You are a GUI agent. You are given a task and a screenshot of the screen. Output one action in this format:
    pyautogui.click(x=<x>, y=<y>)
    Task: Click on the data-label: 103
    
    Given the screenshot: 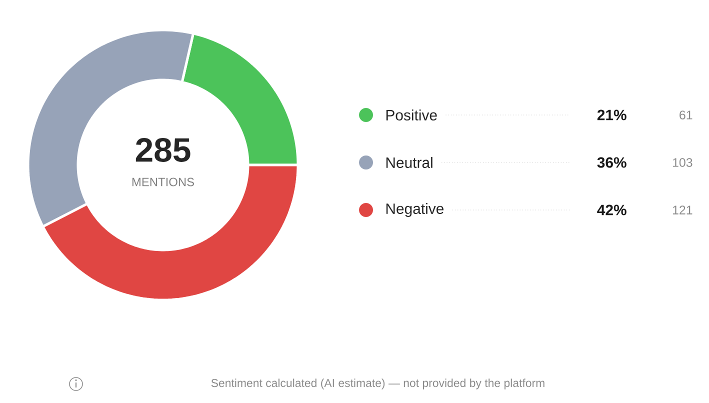 What is the action you would take?
    pyautogui.click(x=682, y=162)
    